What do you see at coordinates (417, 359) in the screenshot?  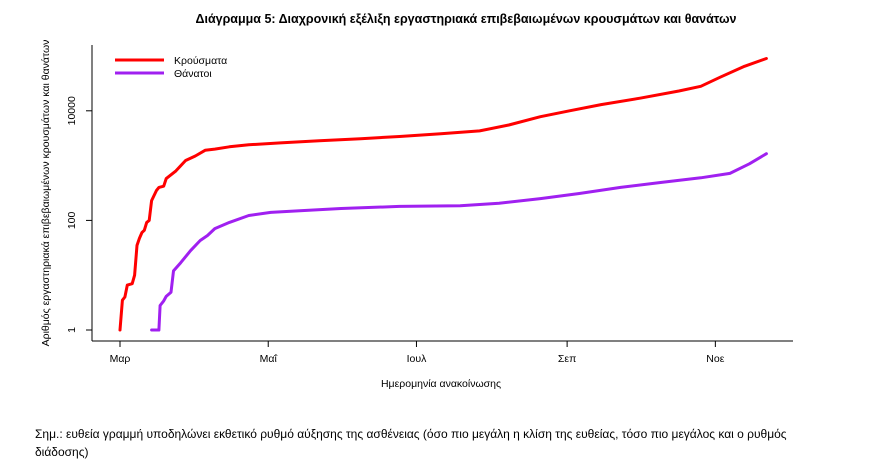 I see `x-tick-label: Ιουλ` at bounding box center [417, 359].